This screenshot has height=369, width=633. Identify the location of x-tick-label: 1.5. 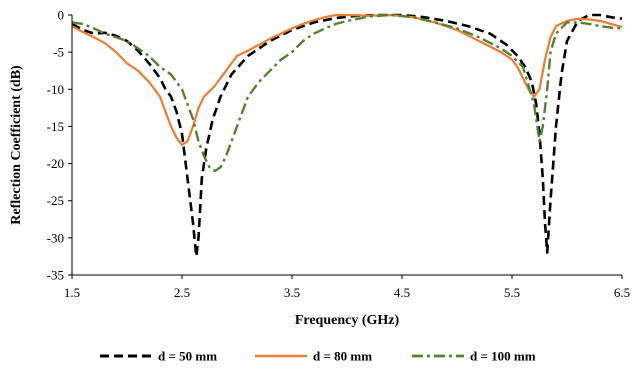
(72, 292).